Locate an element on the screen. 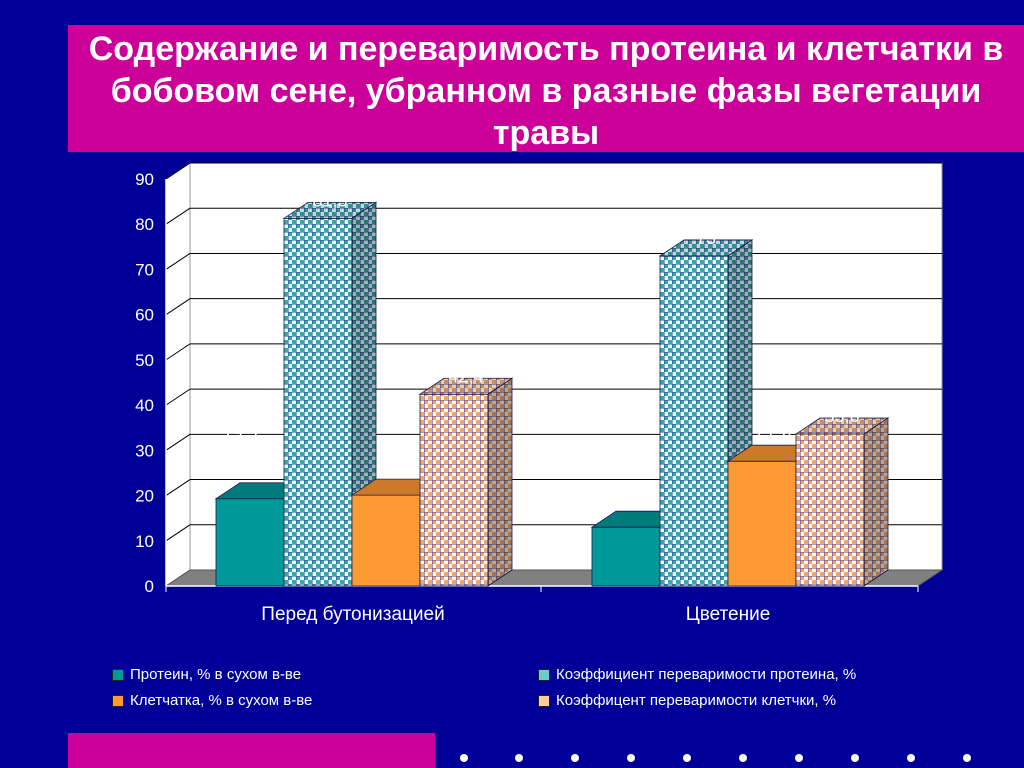  data-label: 42,4 is located at coordinates (465, 376).